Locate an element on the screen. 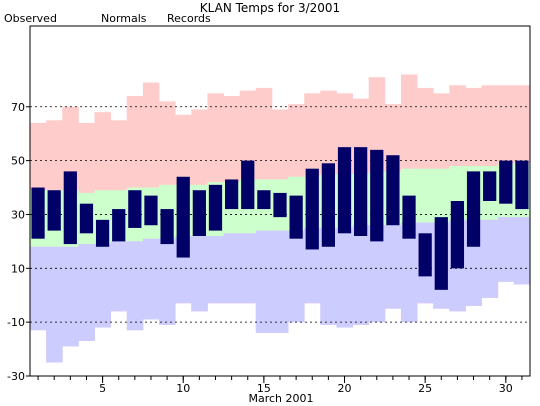 The image size is (540, 406). y-tick-label: 50 is located at coordinates (18, 161).